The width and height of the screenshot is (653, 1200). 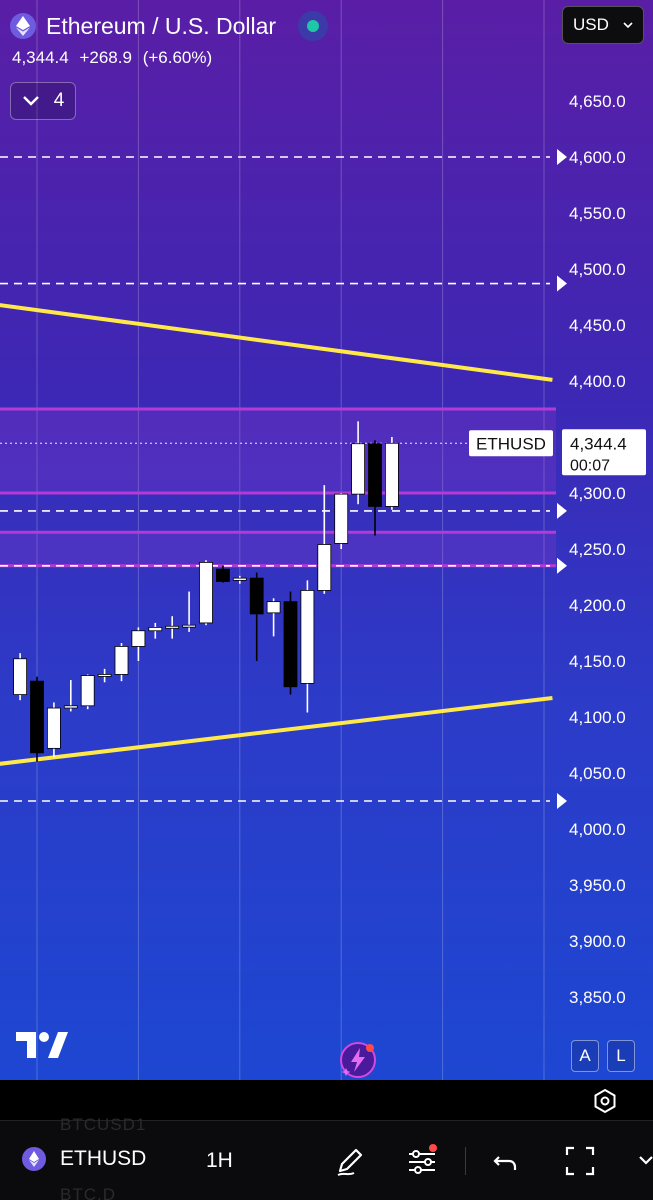 What do you see at coordinates (103, 1124) in the screenshot?
I see `watchlist-item-ghost: BTCUSD1` at bounding box center [103, 1124].